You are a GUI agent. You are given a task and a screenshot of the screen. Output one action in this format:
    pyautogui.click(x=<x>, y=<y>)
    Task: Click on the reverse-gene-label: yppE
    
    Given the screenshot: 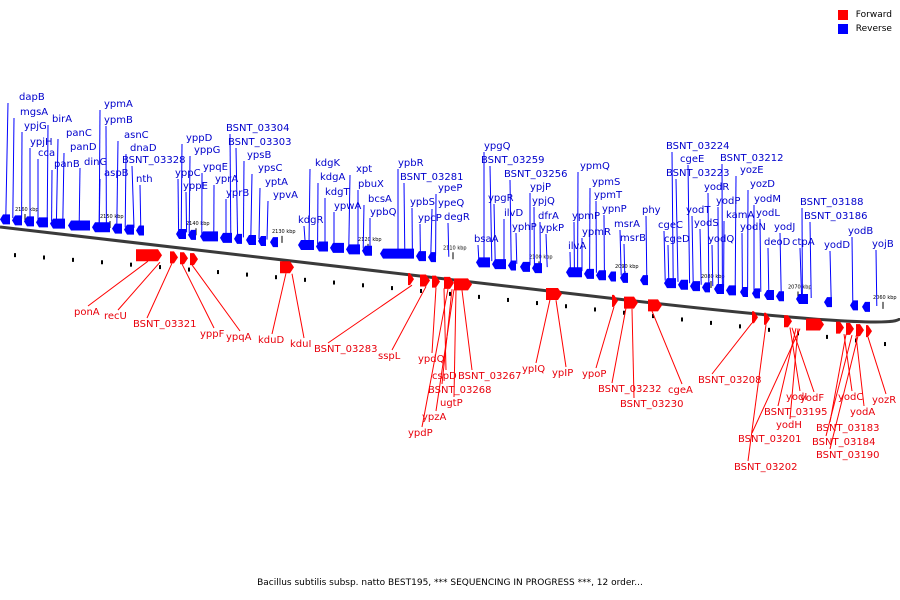 What is the action you would take?
    pyautogui.click(x=195, y=186)
    